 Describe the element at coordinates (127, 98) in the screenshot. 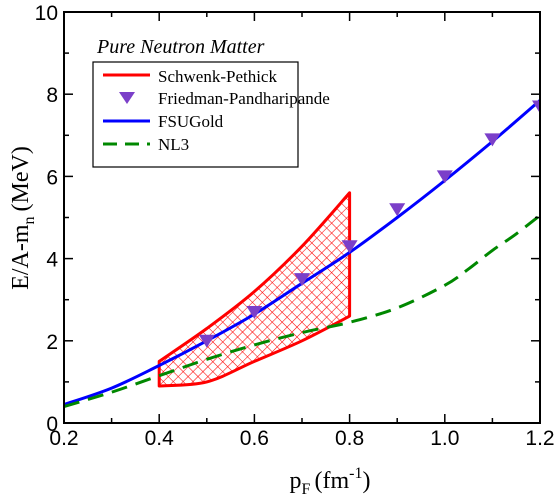

I see `legend-swatch-friedman-pandharipande` at that location.